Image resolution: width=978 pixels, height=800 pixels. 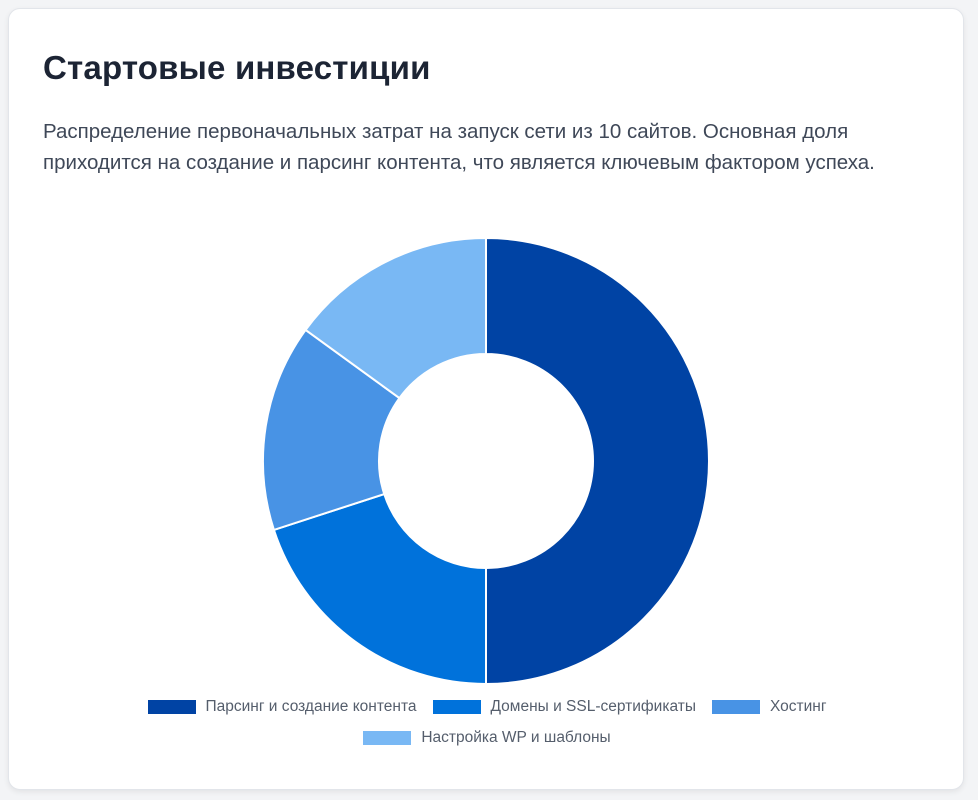 I want to click on legend-label: Настройка WP и шаблоны, so click(x=516, y=737).